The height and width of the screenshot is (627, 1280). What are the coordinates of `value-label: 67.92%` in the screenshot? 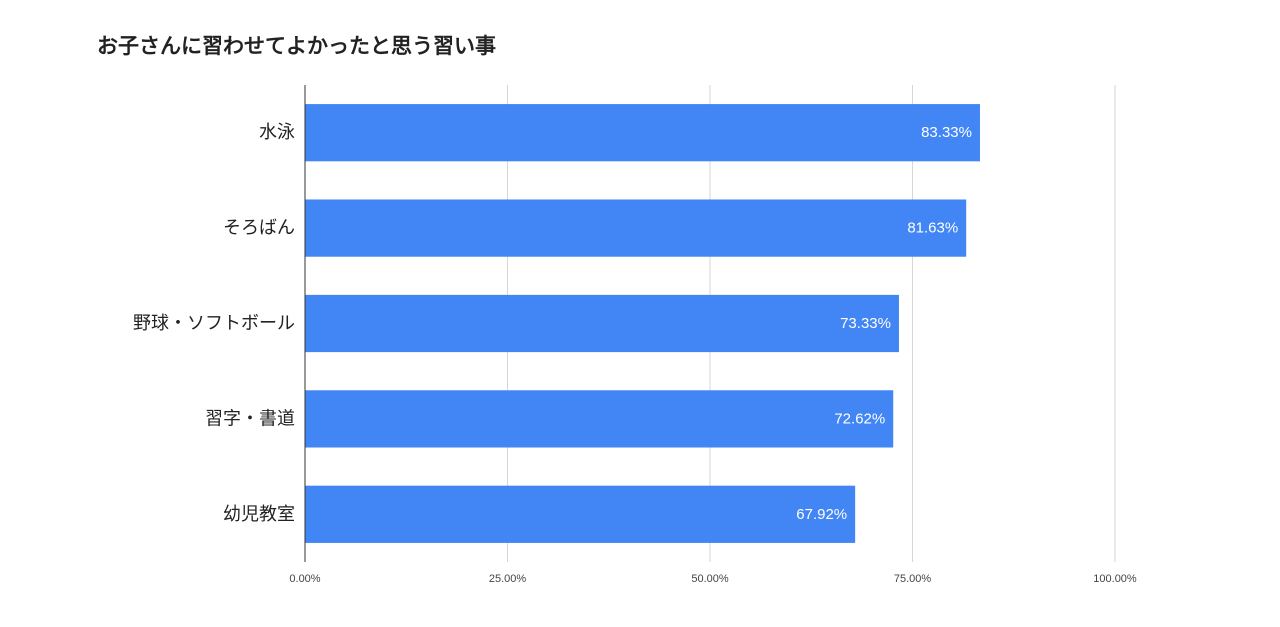 It's located at (821, 514).